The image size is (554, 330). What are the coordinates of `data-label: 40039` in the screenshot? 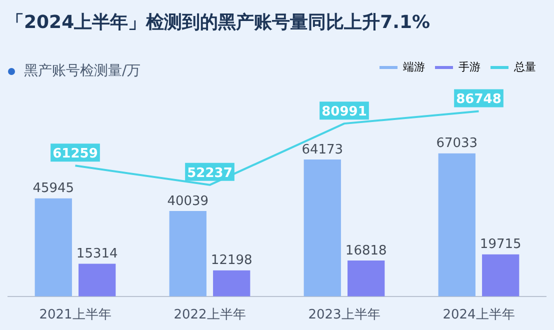 It's located at (188, 201).